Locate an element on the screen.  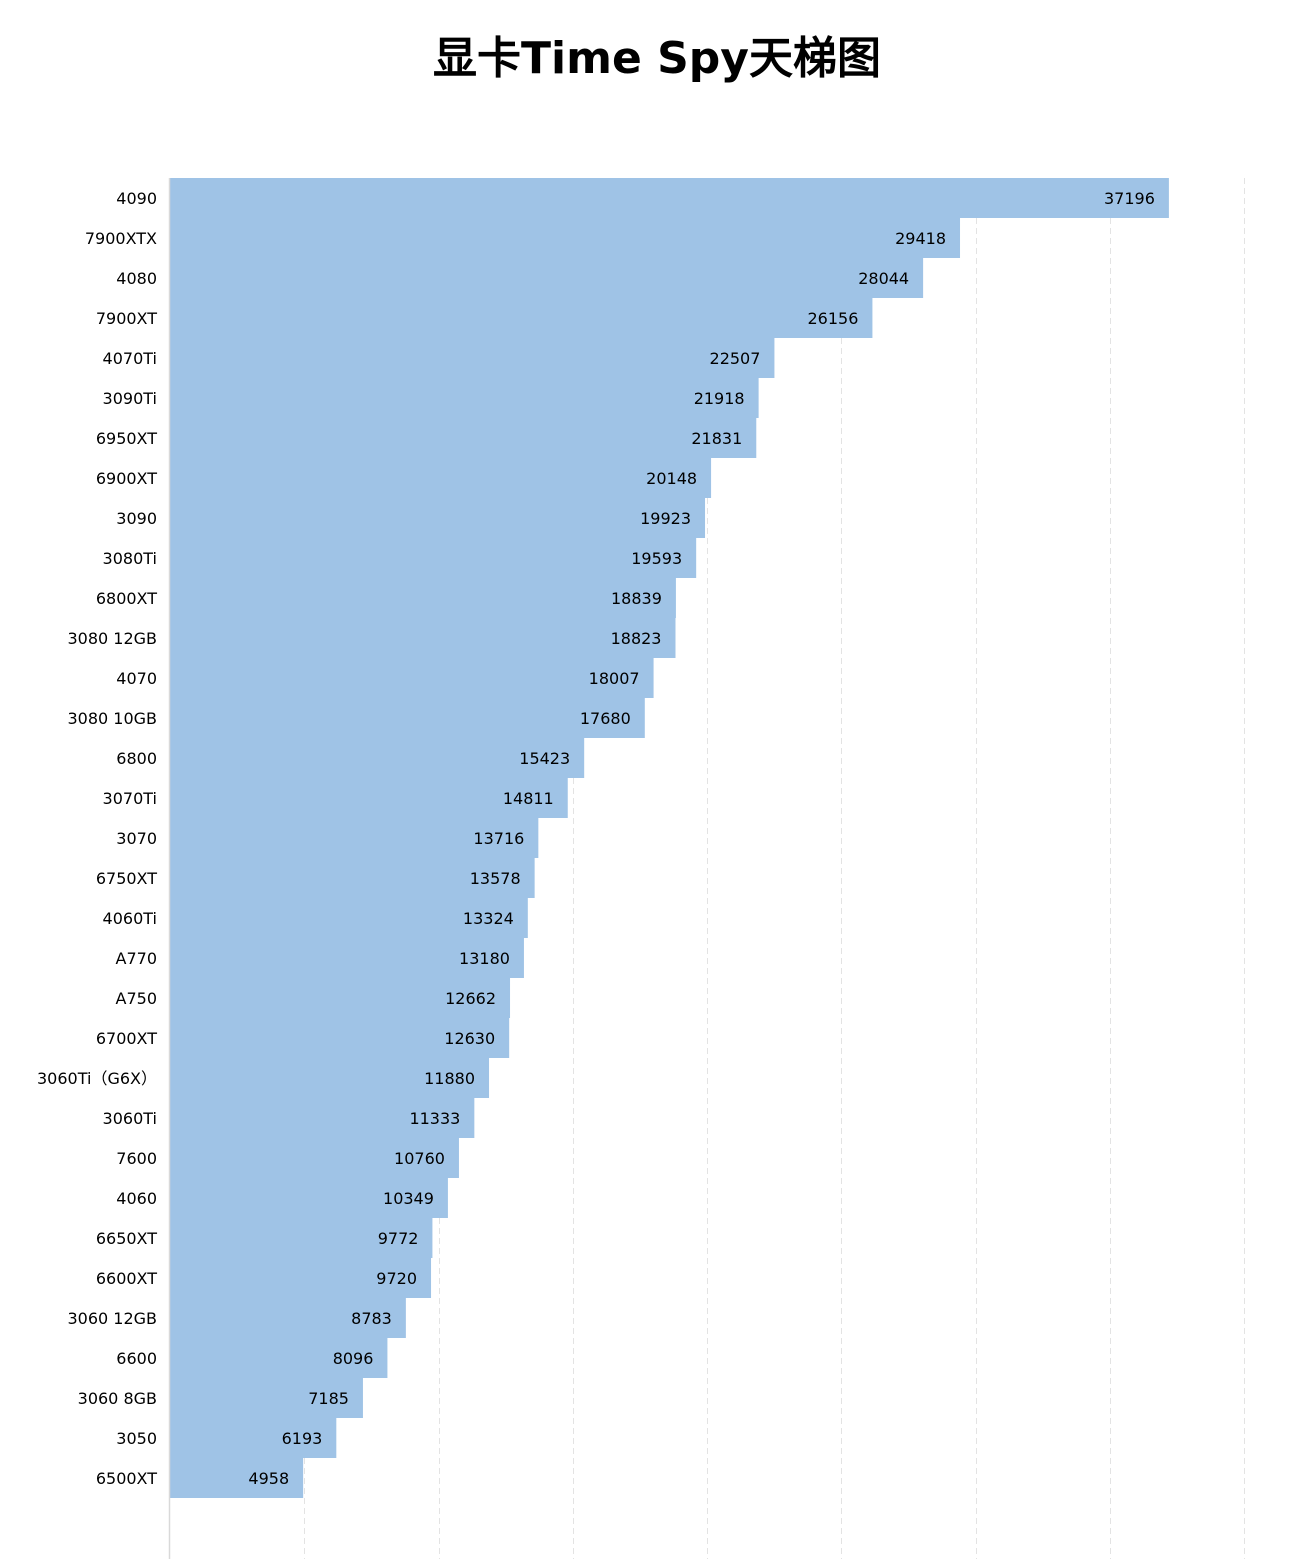
category-label: 6600 is located at coordinates (136, 1358).